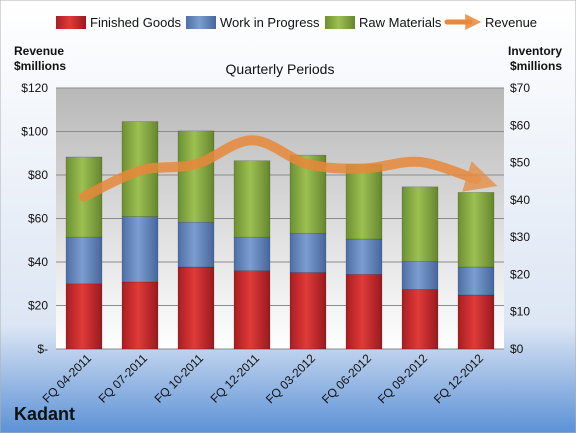 The height and width of the screenshot is (433, 576). Describe the element at coordinates (34, 132) in the screenshot. I see `left-tick-label: $100` at that location.